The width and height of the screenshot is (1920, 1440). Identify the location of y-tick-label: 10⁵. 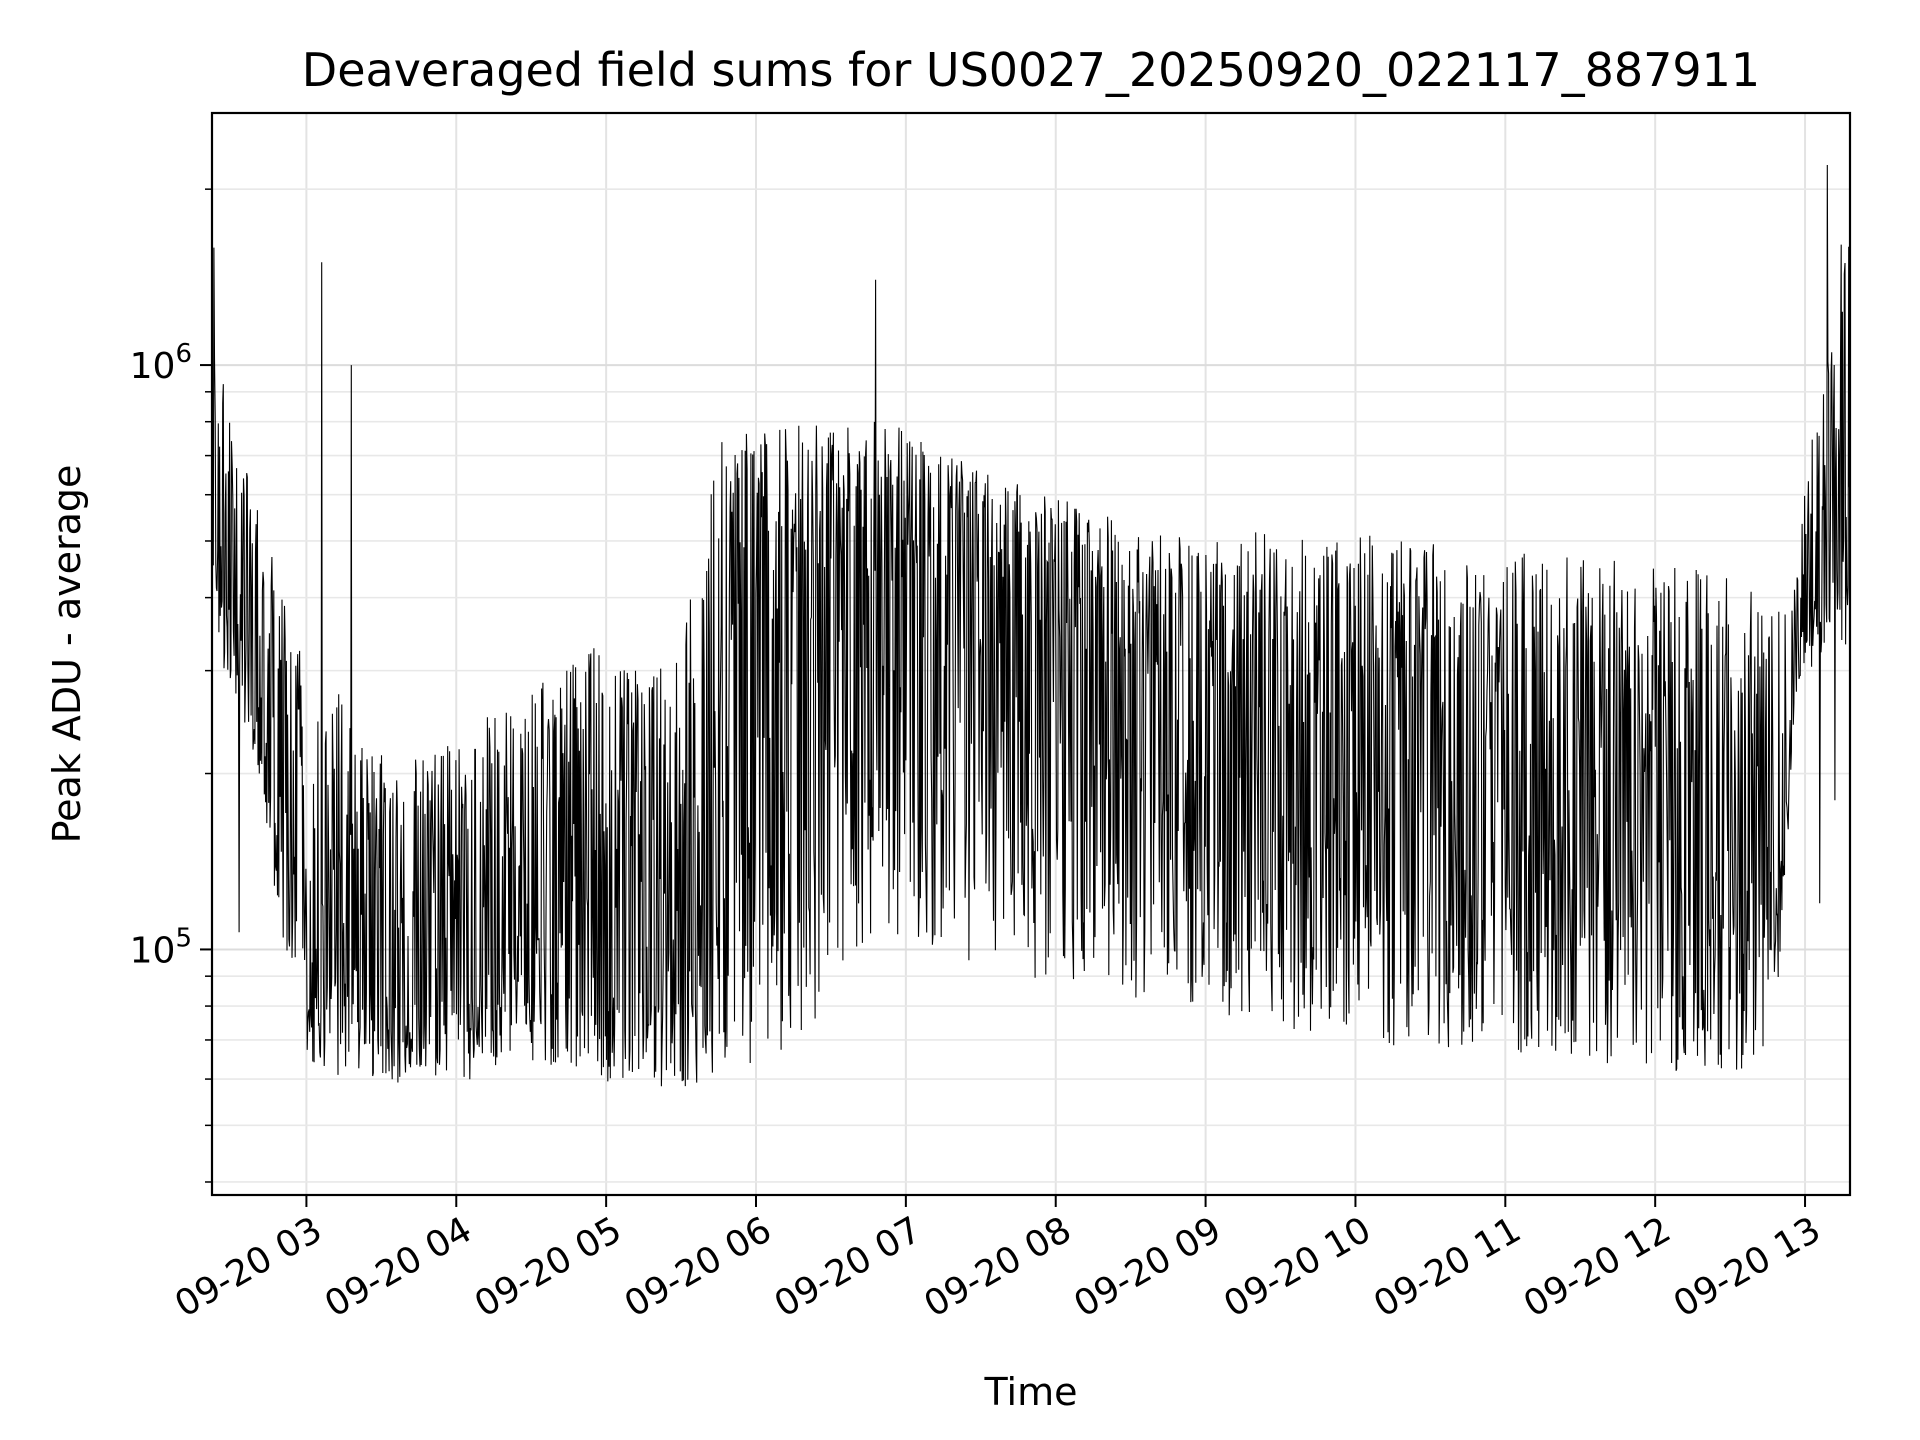
(161, 947).